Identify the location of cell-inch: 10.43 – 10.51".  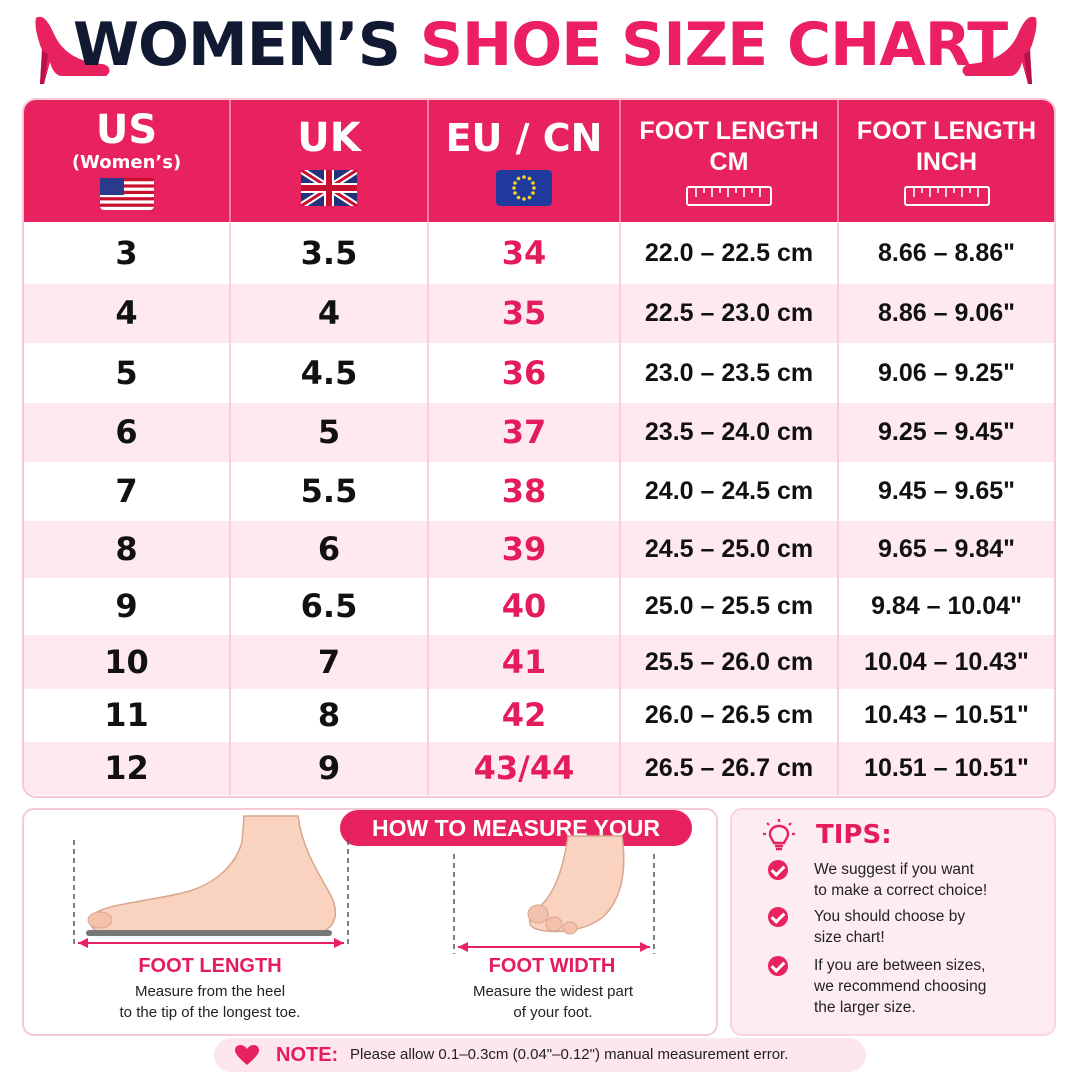
(946, 715).